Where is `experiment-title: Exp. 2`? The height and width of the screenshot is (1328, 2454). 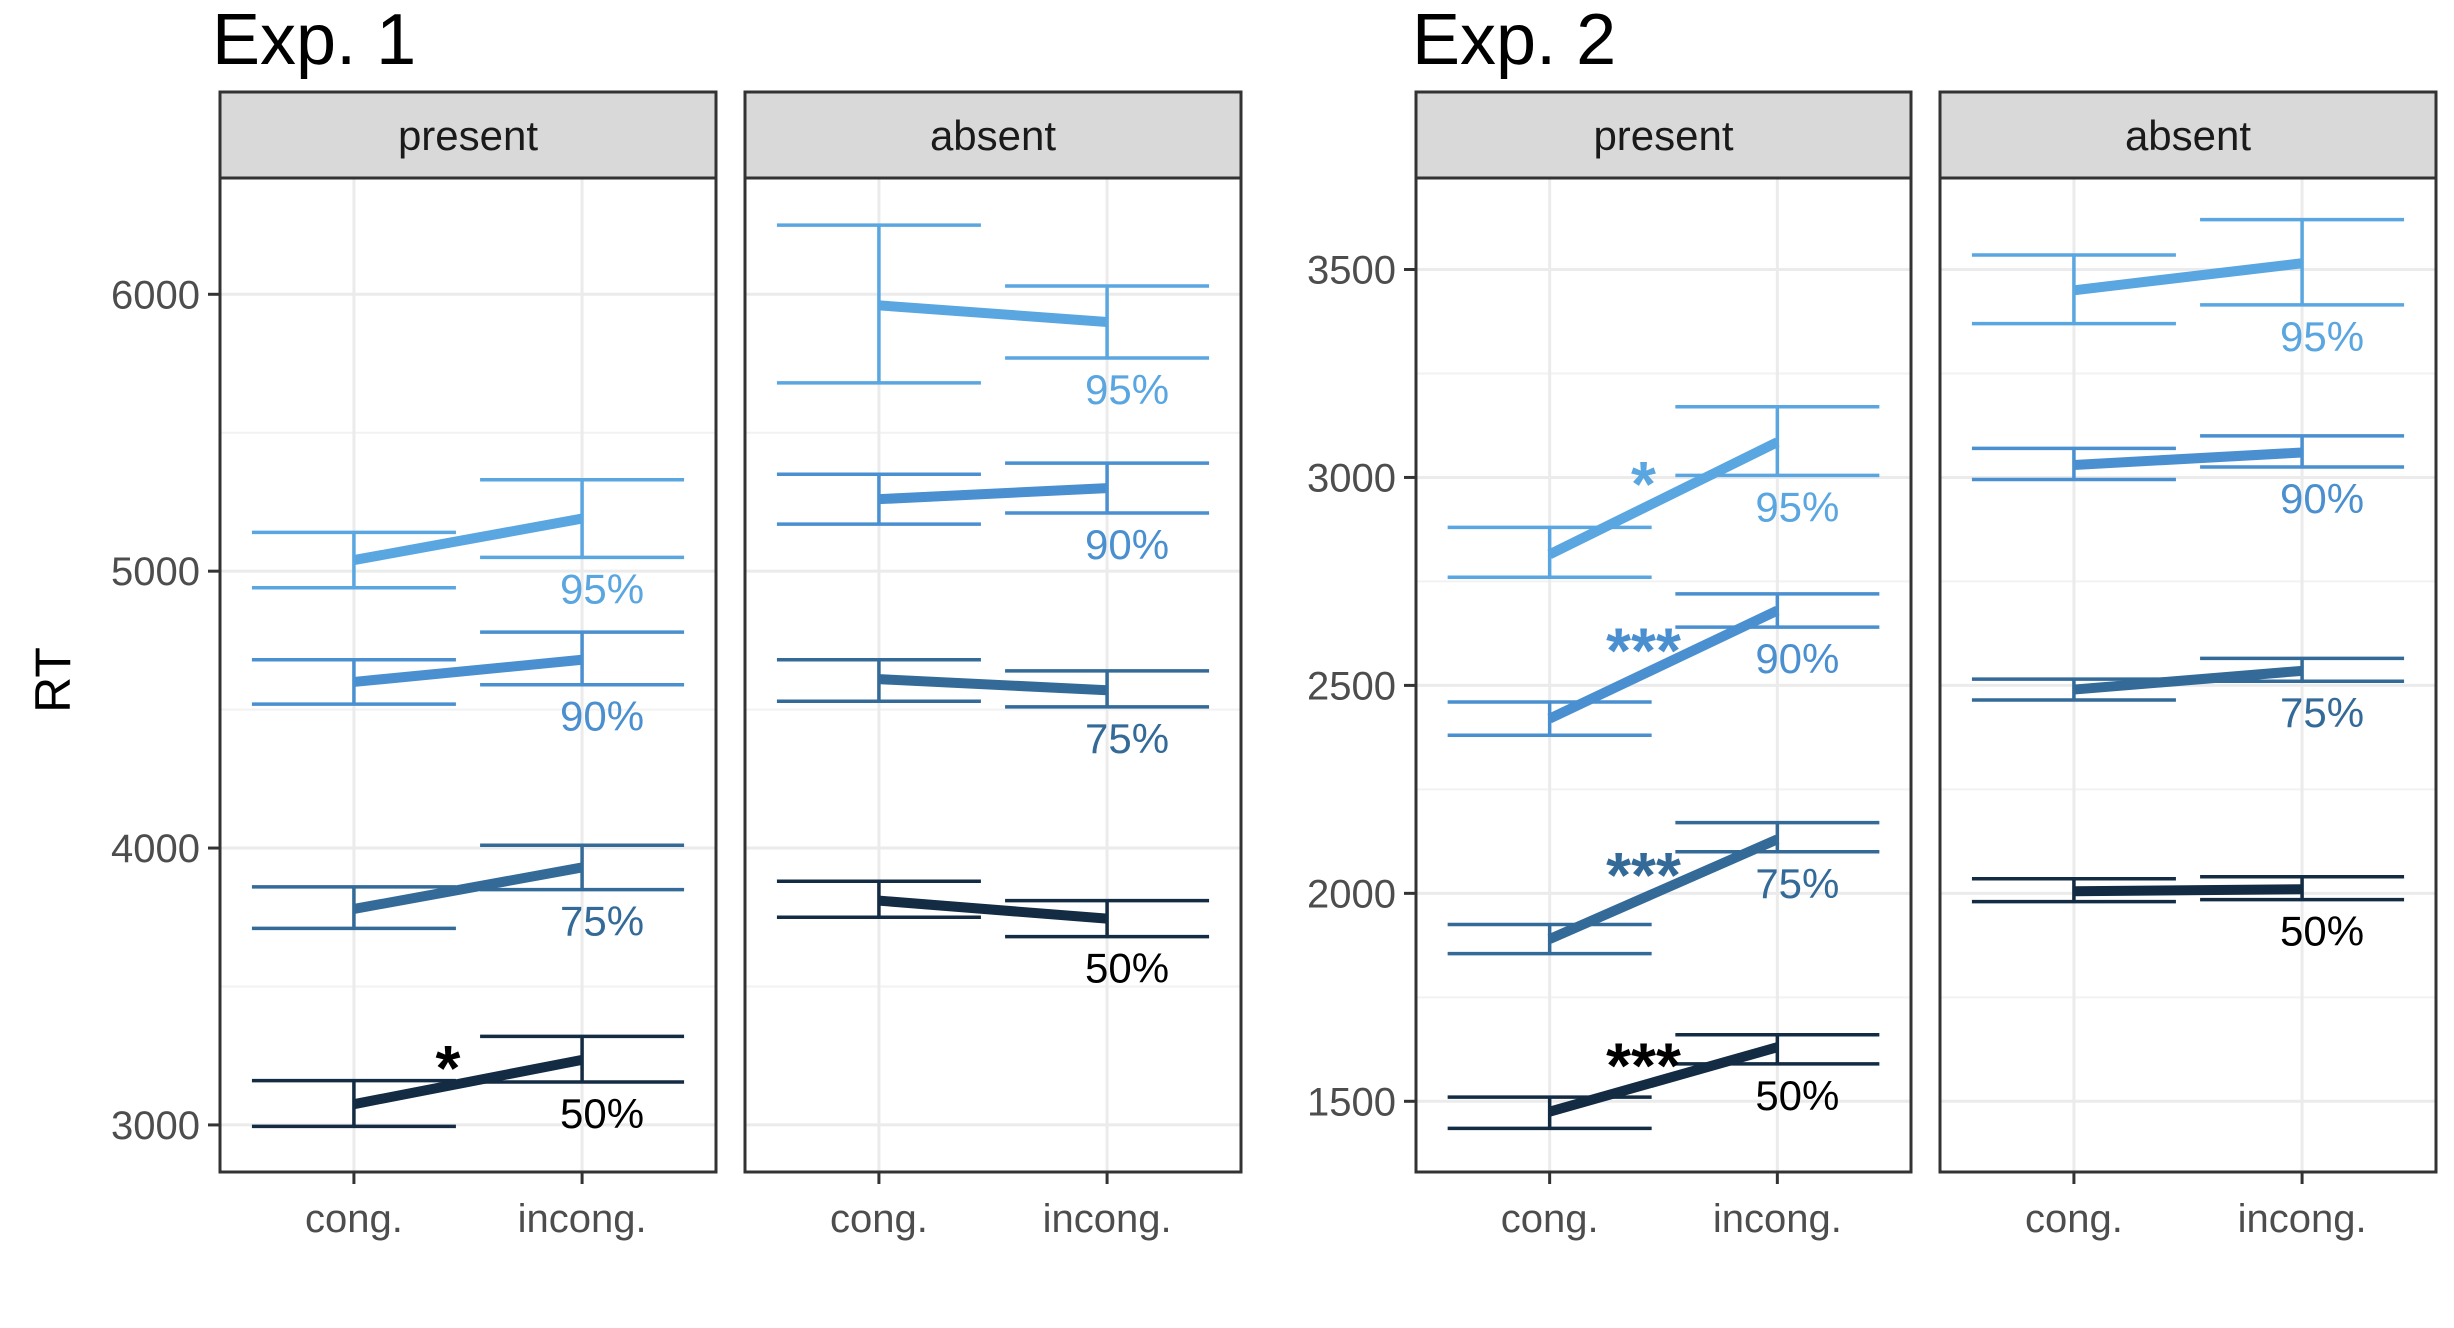 experiment-title: Exp. 2 is located at coordinates (1514, 40).